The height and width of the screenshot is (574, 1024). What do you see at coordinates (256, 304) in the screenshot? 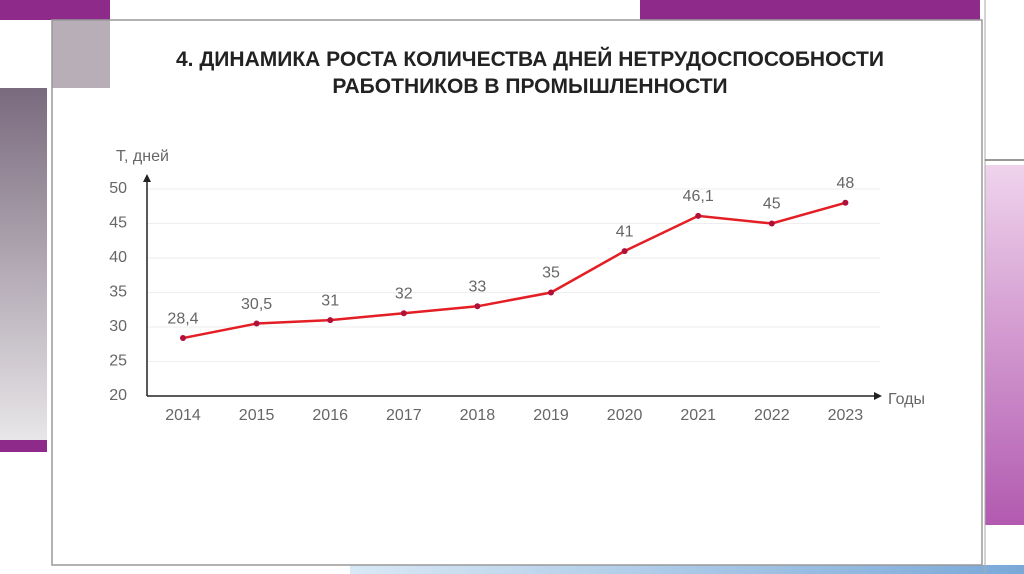
I see `value-label: 30,5` at bounding box center [256, 304].